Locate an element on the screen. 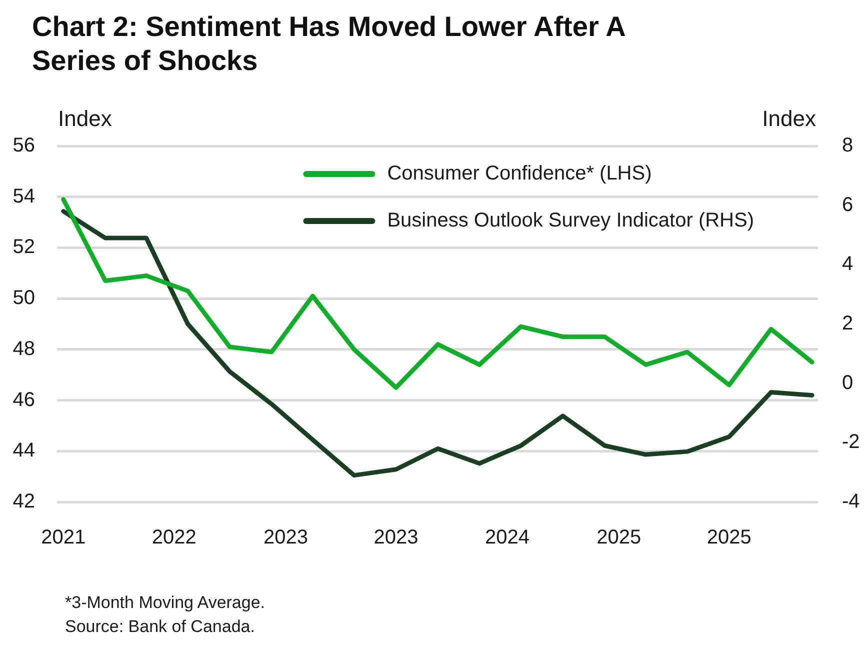 Image resolution: width=868 pixels, height=648 pixels. y-tick-label: 54 is located at coordinates (23, 196).